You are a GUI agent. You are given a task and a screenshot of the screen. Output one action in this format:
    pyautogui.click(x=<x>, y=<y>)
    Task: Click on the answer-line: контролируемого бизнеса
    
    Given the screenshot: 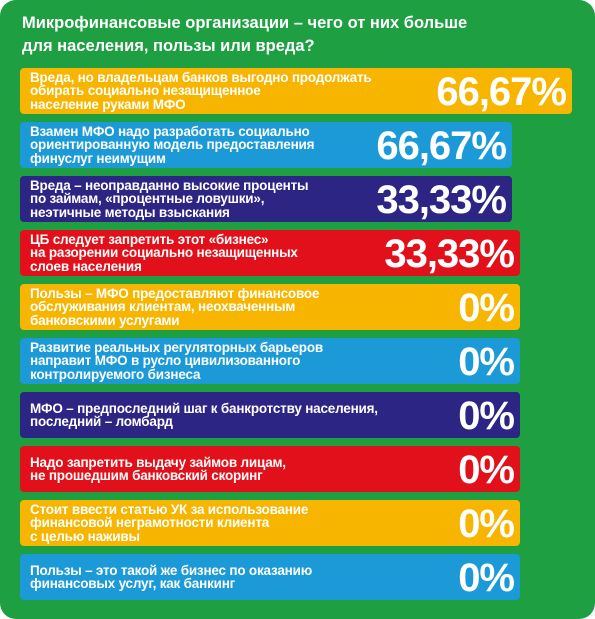 What is the action you would take?
    pyautogui.click(x=115, y=374)
    